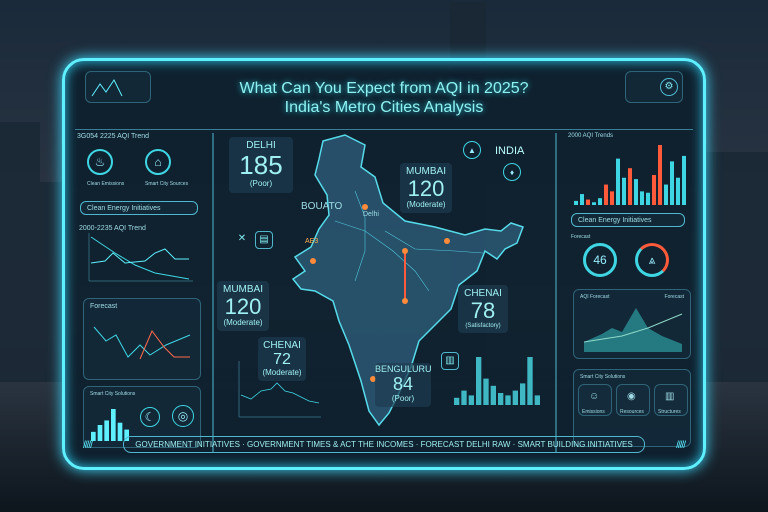  I want to click on city-status: (Satisfactory), so click(483, 326).